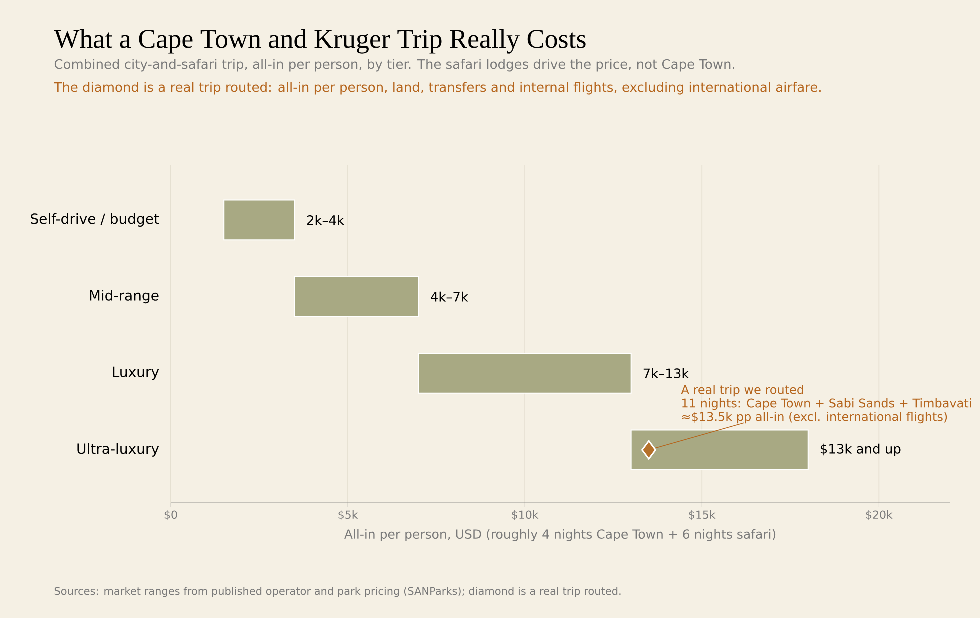 The image size is (980, 618). What do you see at coordinates (827, 404) in the screenshot?
I see `annotation: 11 nights: Cape Town + Sabi Sands + Timbavati` at bounding box center [827, 404].